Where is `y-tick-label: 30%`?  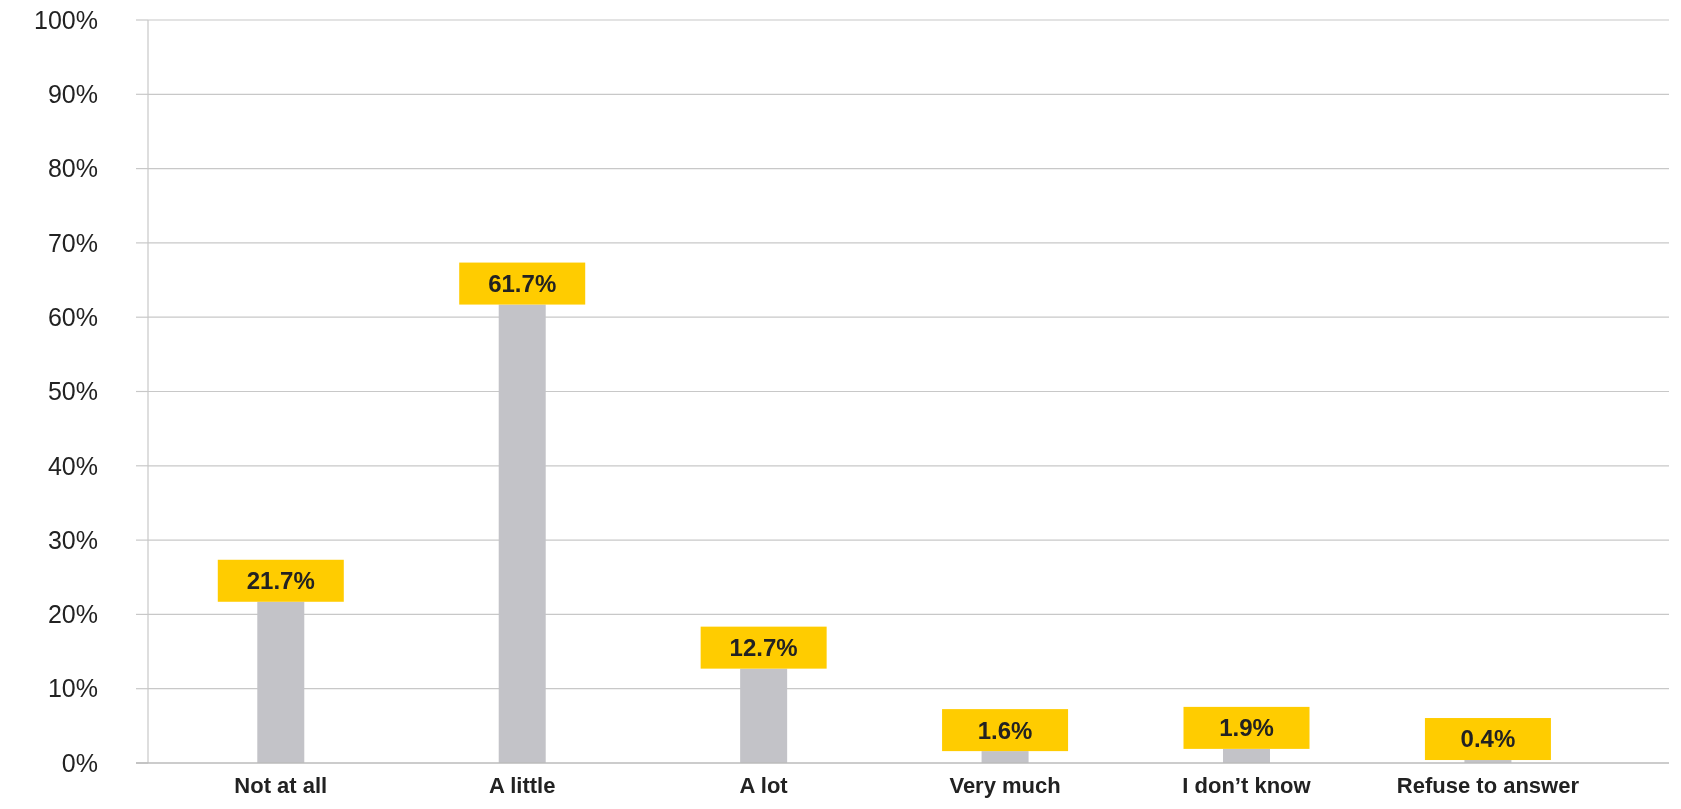
y-tick-label: 30% is located at coordinates (72, 539).